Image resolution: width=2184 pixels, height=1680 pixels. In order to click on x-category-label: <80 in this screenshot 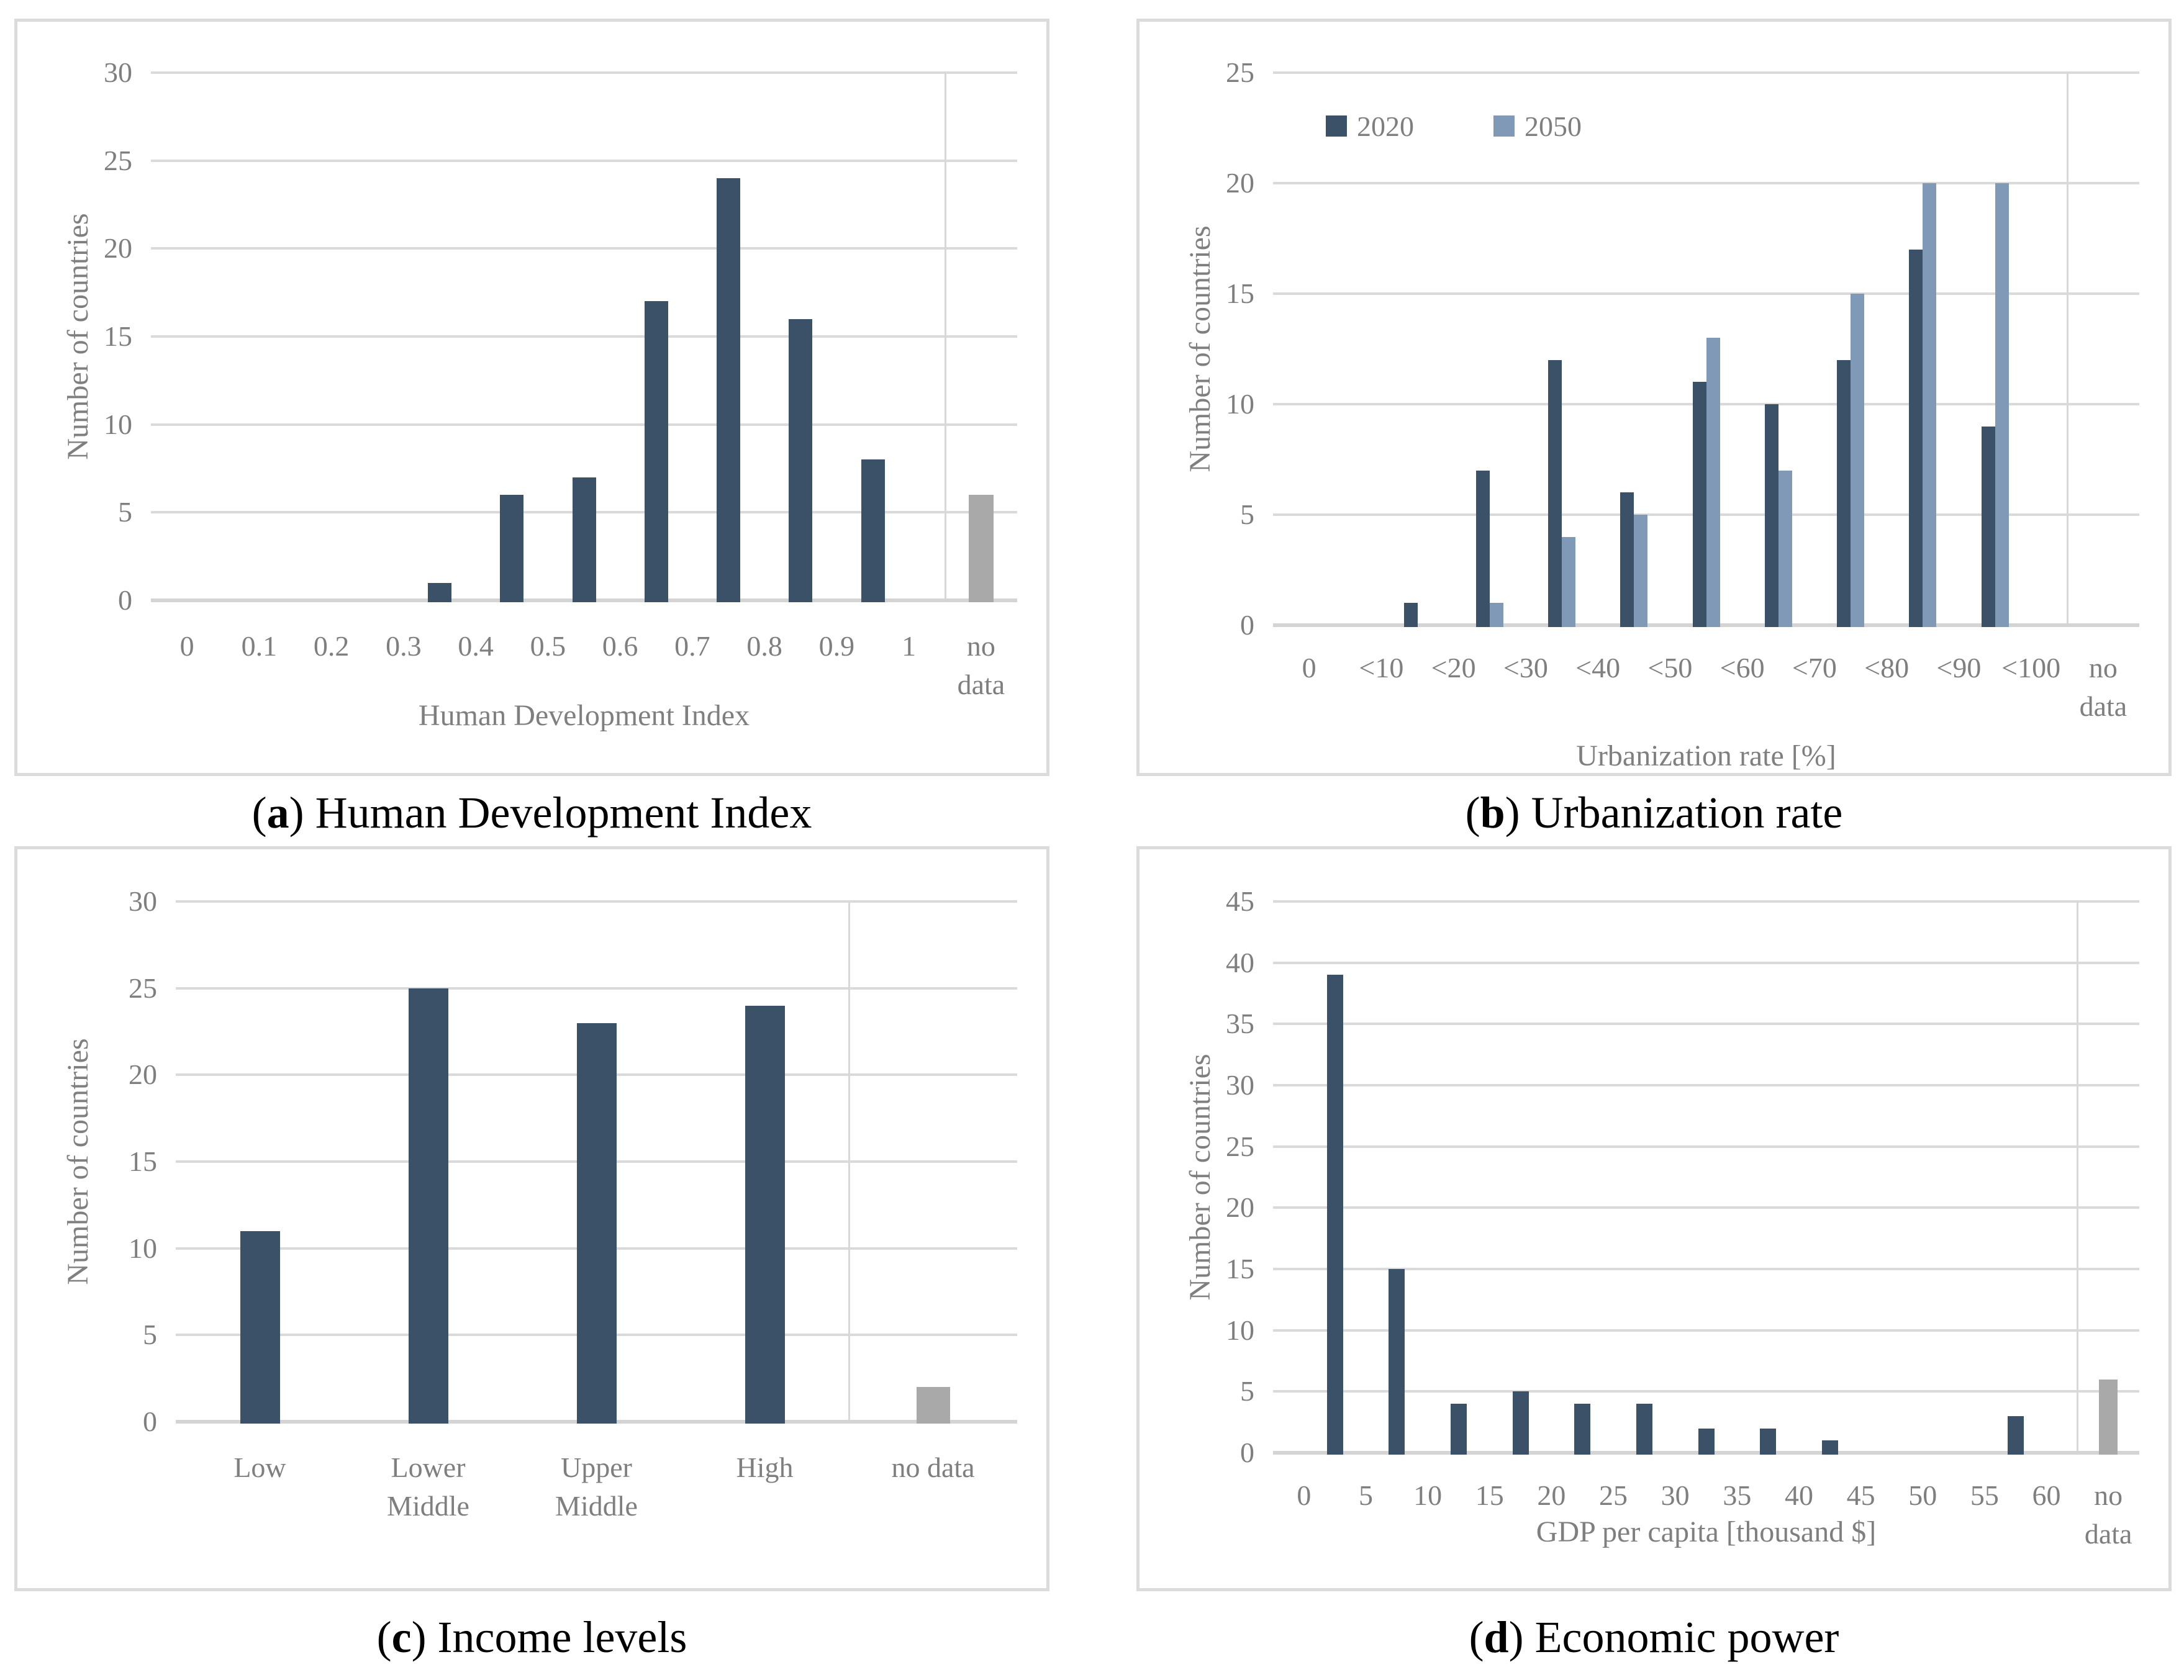, I will do `click(1887, 668)`.